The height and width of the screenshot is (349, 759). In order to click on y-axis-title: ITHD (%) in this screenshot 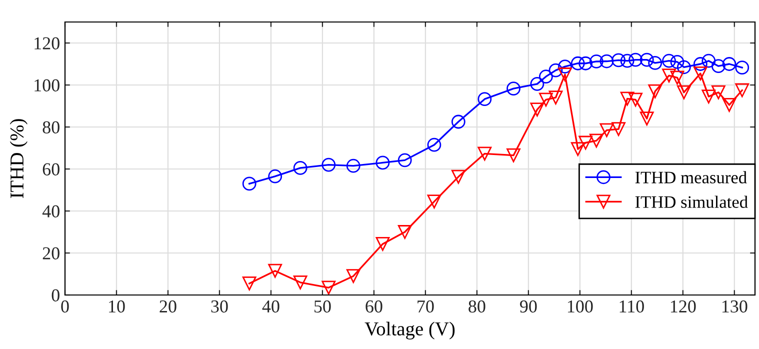, I will do `click(19, 158)`.